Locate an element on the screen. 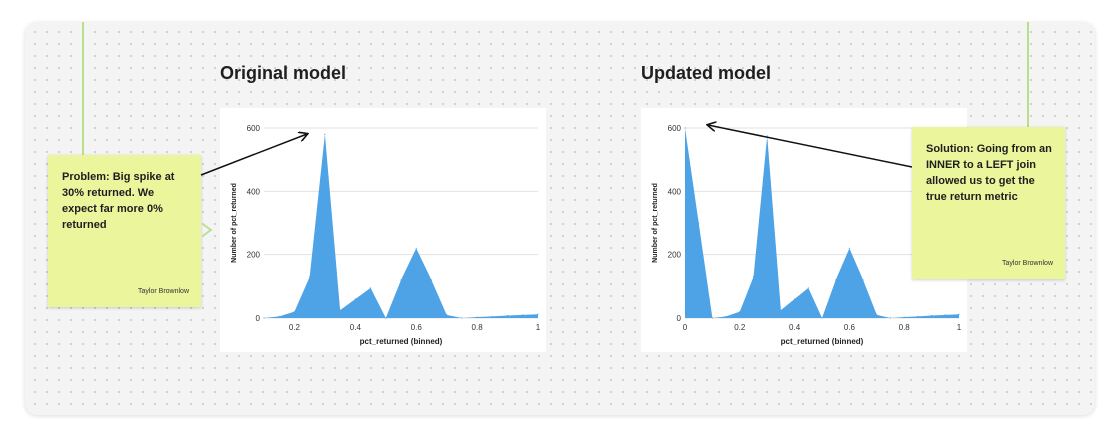  guide-line-left is located at coordinates (83, 92).